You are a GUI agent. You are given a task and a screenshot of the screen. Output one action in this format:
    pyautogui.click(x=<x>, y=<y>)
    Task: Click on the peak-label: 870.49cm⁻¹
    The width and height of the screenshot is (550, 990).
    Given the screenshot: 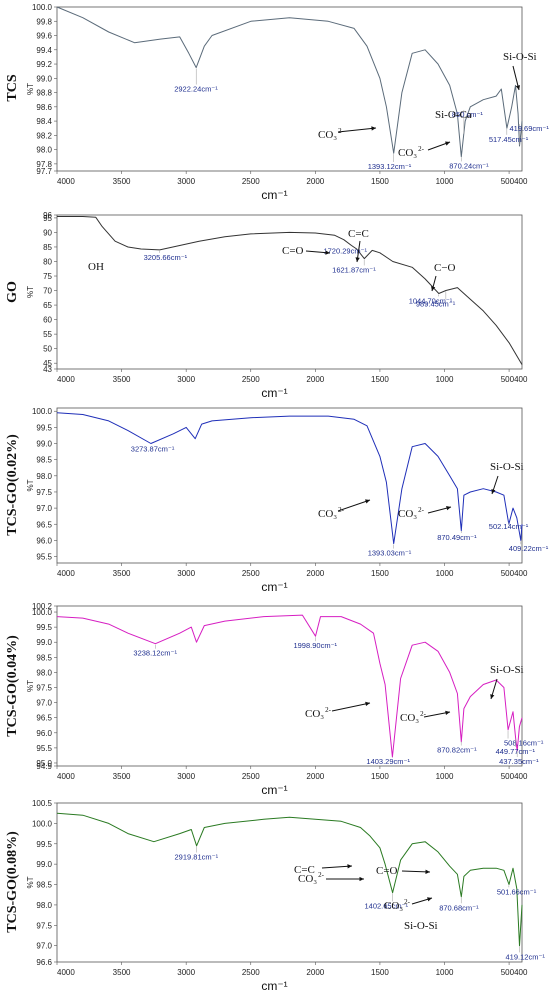 What is the action you would take?
    pyautogui.click(x=457, y=537)
    